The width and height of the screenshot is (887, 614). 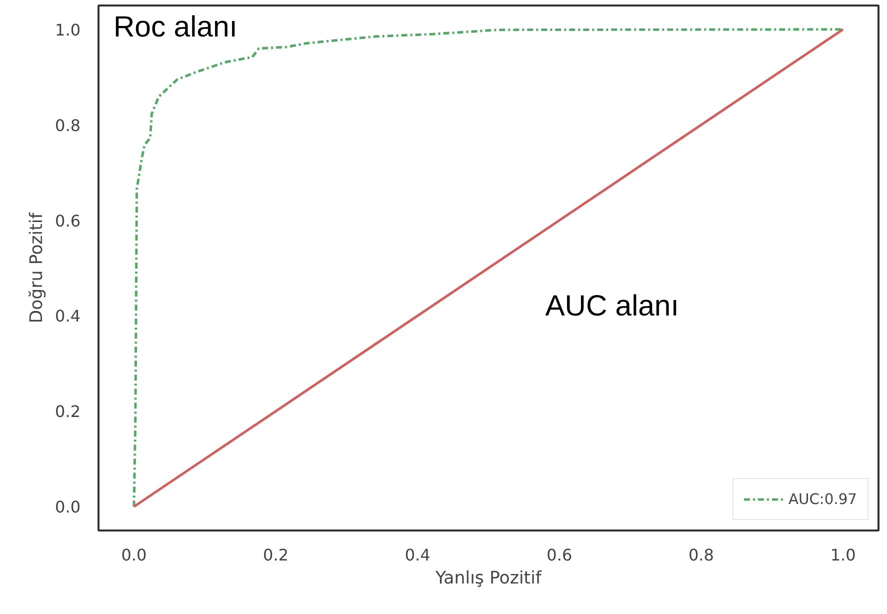 What do you see at coordinates (276, 555) in the screenshot?
I see `x-tick-label: 0.2` at bounding box center [276, 555].